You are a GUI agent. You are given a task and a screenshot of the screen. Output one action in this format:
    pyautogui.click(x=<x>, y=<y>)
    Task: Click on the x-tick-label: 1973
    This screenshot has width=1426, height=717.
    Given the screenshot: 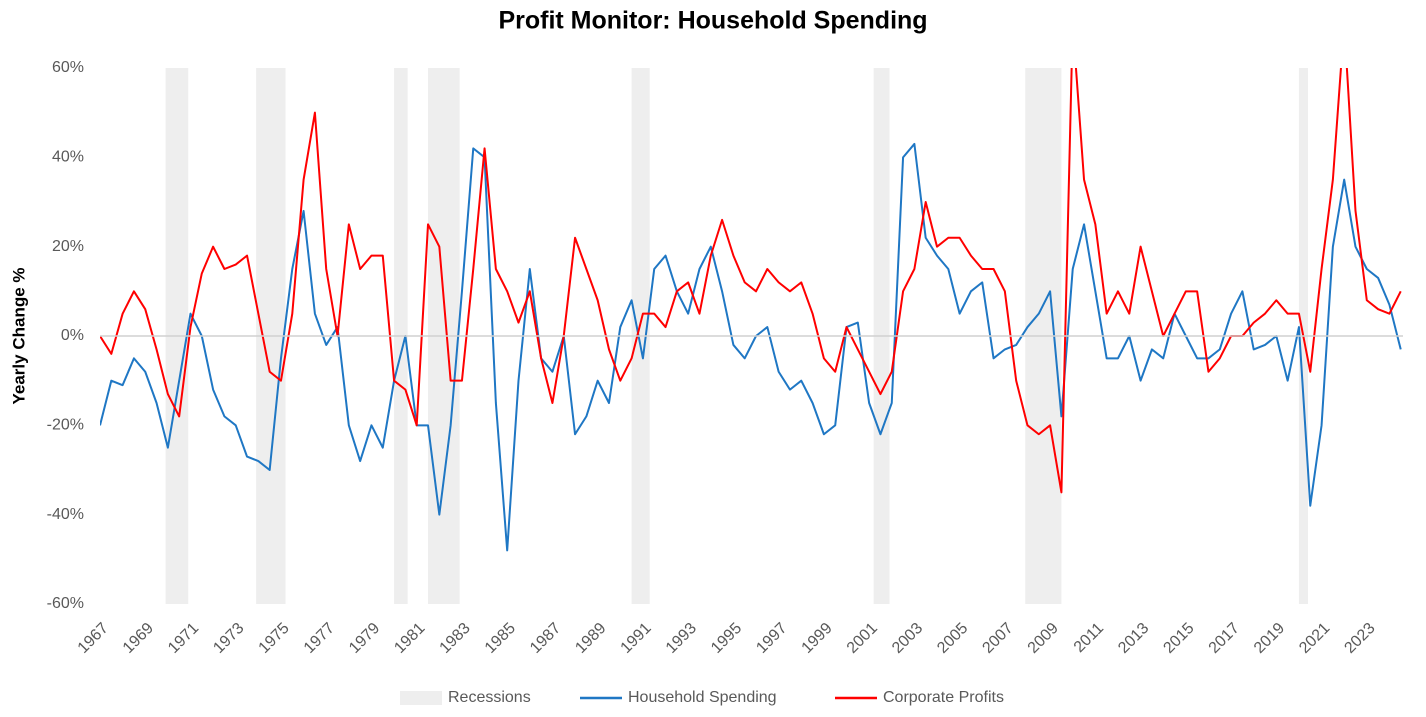 What is the action you would take?
    pyautogui.click(x=228, y=638)
    